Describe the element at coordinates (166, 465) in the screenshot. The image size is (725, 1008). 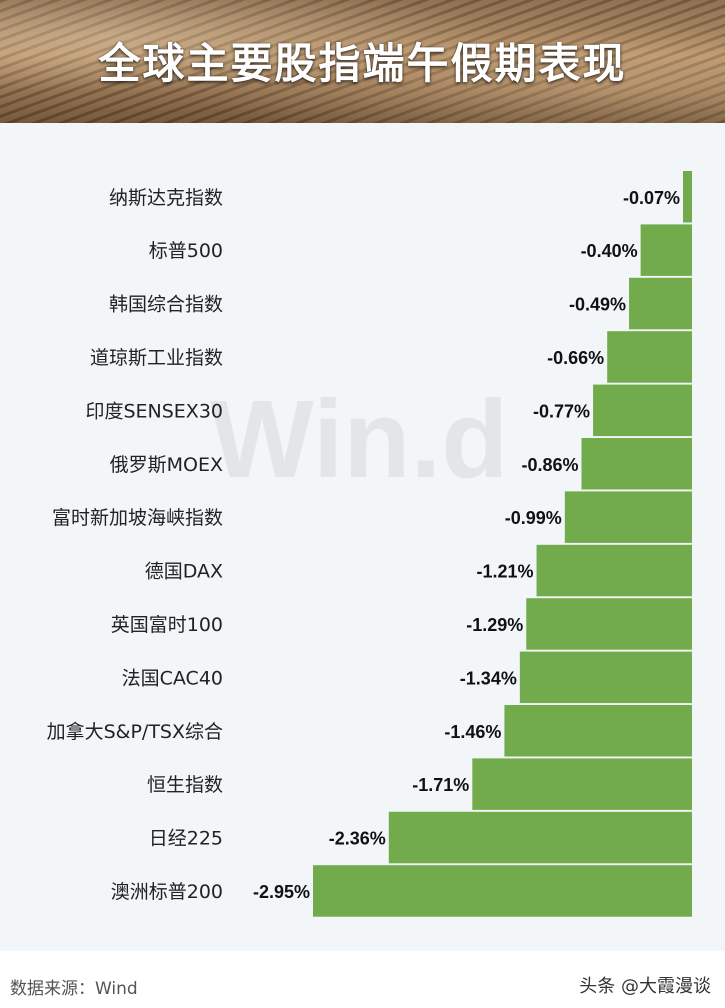
I see `category-label-5: 俄罗斯MOEX` at that location.